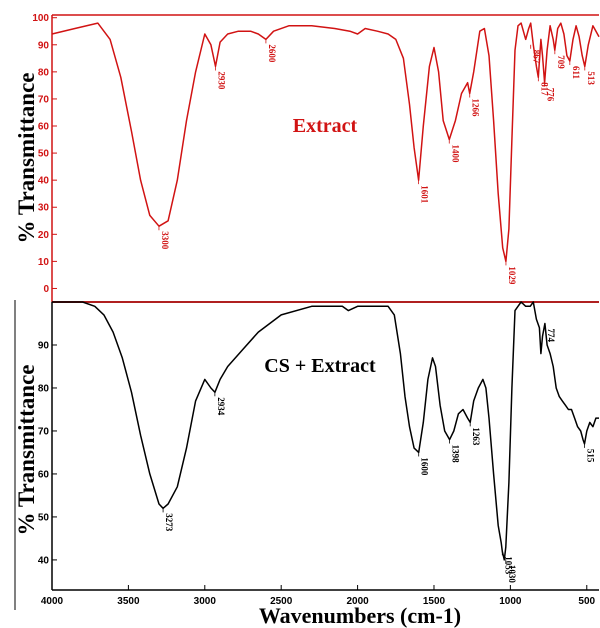 Image resolution: width=600 pixels, height=628 pixels. I want to click on extract-legend-label: Extract, so click(325, 126).